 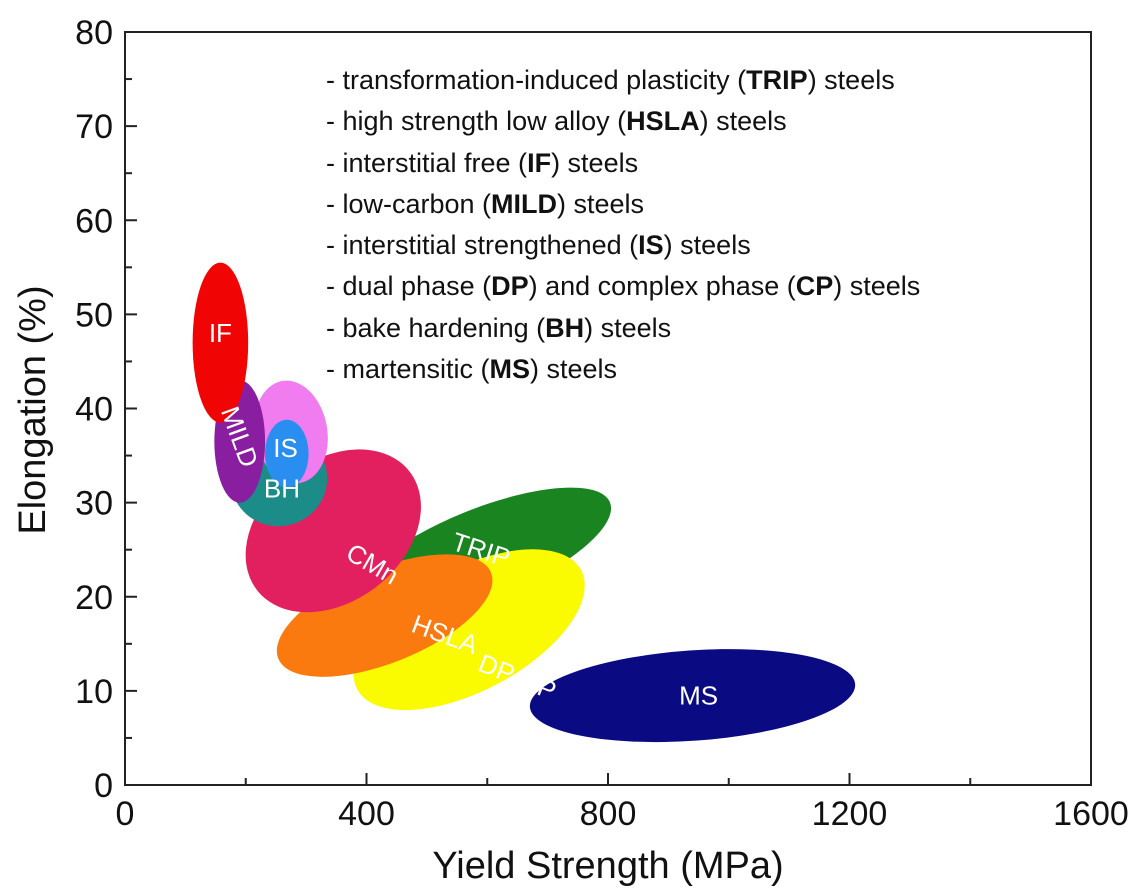 I want to click on y-tick-label-10: 10, so click(x=94, y=692).